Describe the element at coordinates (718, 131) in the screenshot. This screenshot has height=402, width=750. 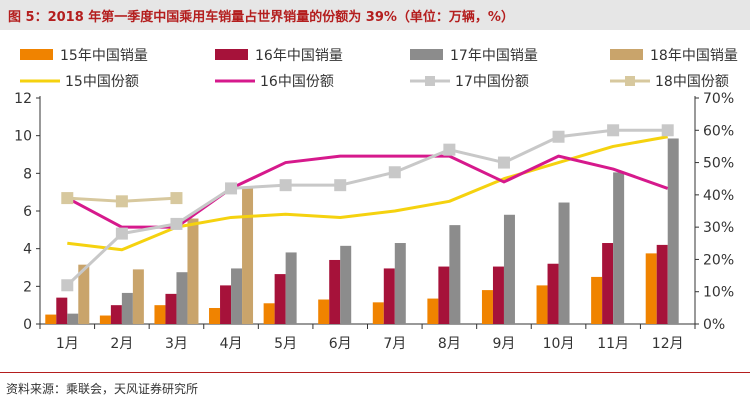
I see `y2-tick-label: 60%` at that location.